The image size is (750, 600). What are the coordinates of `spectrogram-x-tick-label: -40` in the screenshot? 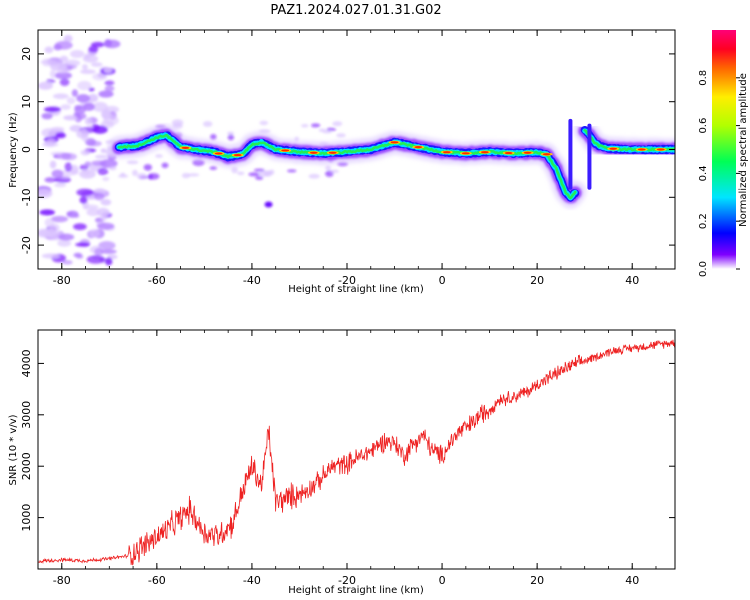 It's located at (252, 280).